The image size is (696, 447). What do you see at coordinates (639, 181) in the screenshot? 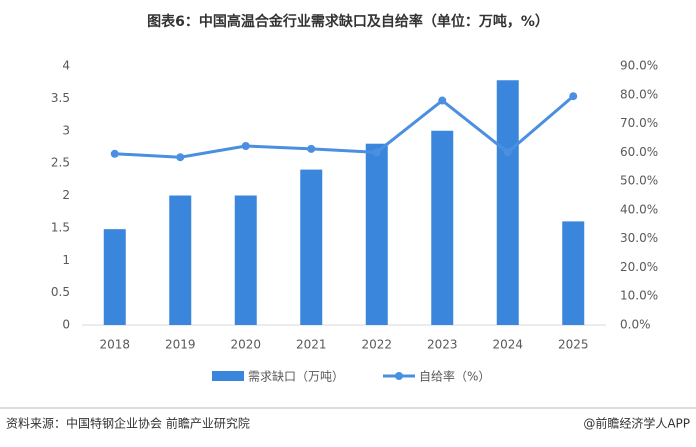
I see `y2-tick-label: 50.0%` at bounding box center [639, 181].